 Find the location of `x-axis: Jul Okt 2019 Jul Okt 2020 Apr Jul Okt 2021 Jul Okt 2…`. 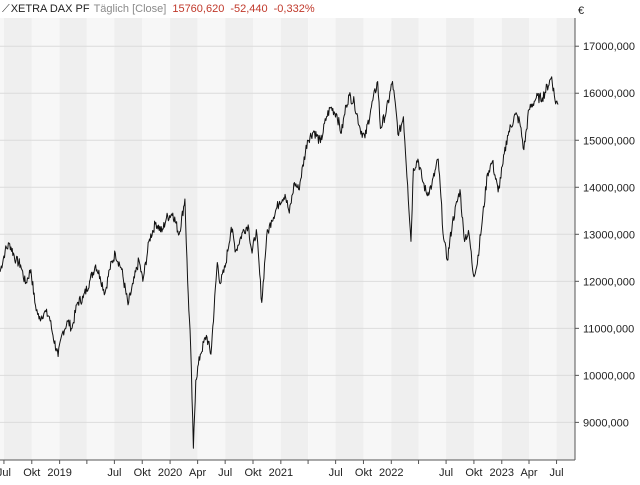

x-axis: Jul Okt 2019 Jul Okt 2020 Apr Jul Okt 2021 Jul Okt 2… is located at coordinates (287, 469).